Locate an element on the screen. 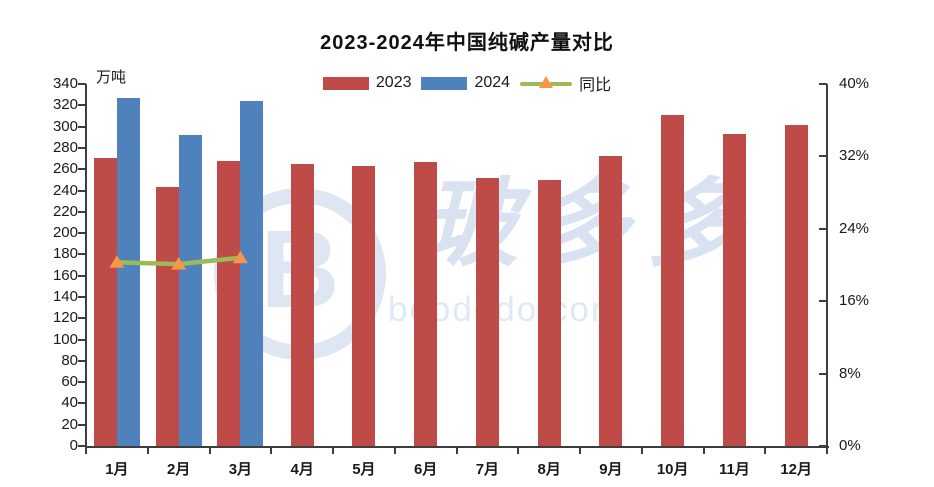 This screenshot has height=487, width=934. x-label-8月: 8月 is located at coordinates (549, 469).